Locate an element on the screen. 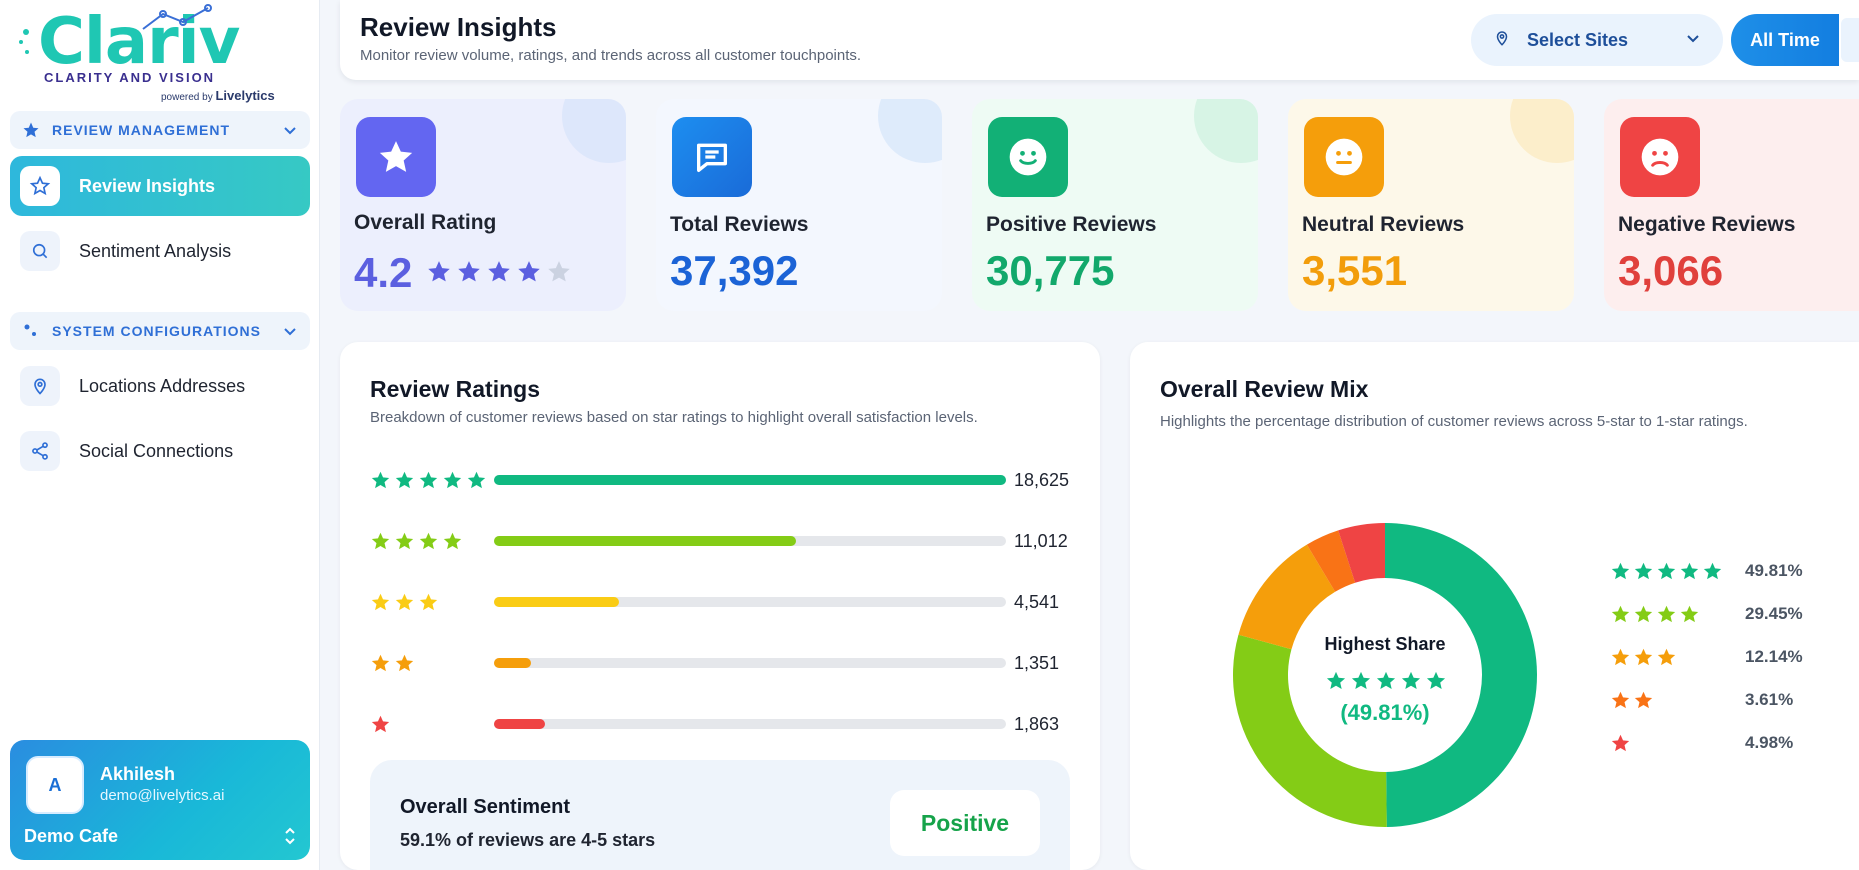 Image resolution: width=1859 pixels, height=870 pixels. stat-value: 30,775 is located at coordinates (1050, 270).